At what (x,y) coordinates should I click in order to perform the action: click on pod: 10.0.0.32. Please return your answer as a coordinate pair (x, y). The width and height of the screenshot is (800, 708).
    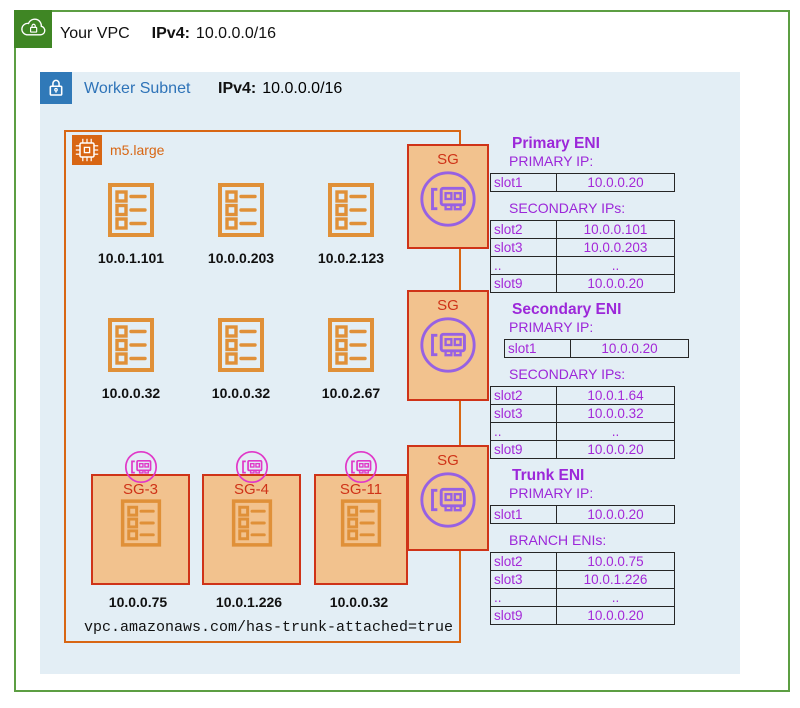
    Looking at the image, I should click on (241, 359).